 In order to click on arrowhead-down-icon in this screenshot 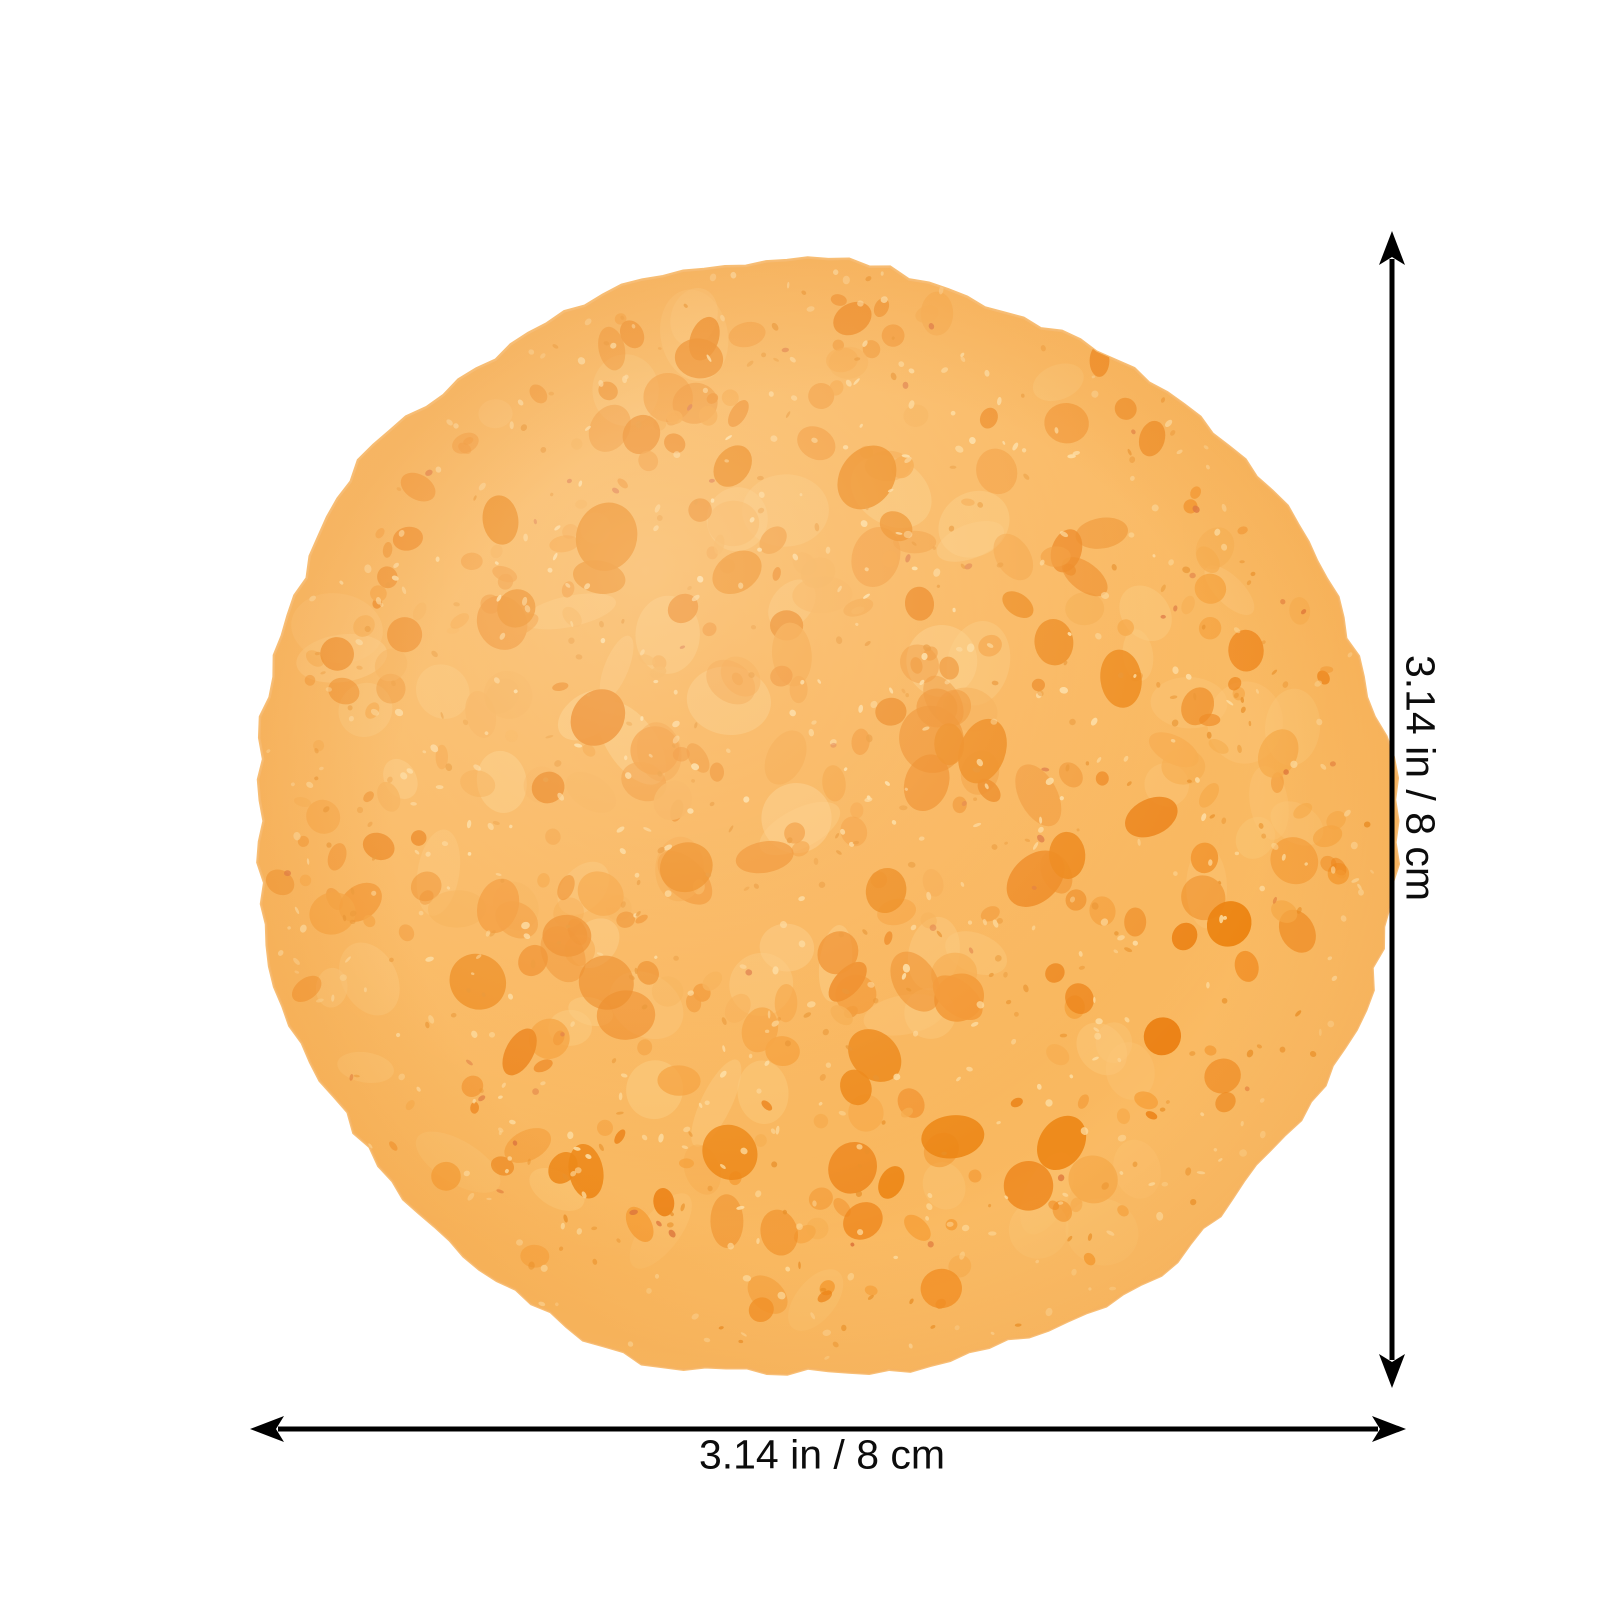, I will do `click(1392, 1371)`.